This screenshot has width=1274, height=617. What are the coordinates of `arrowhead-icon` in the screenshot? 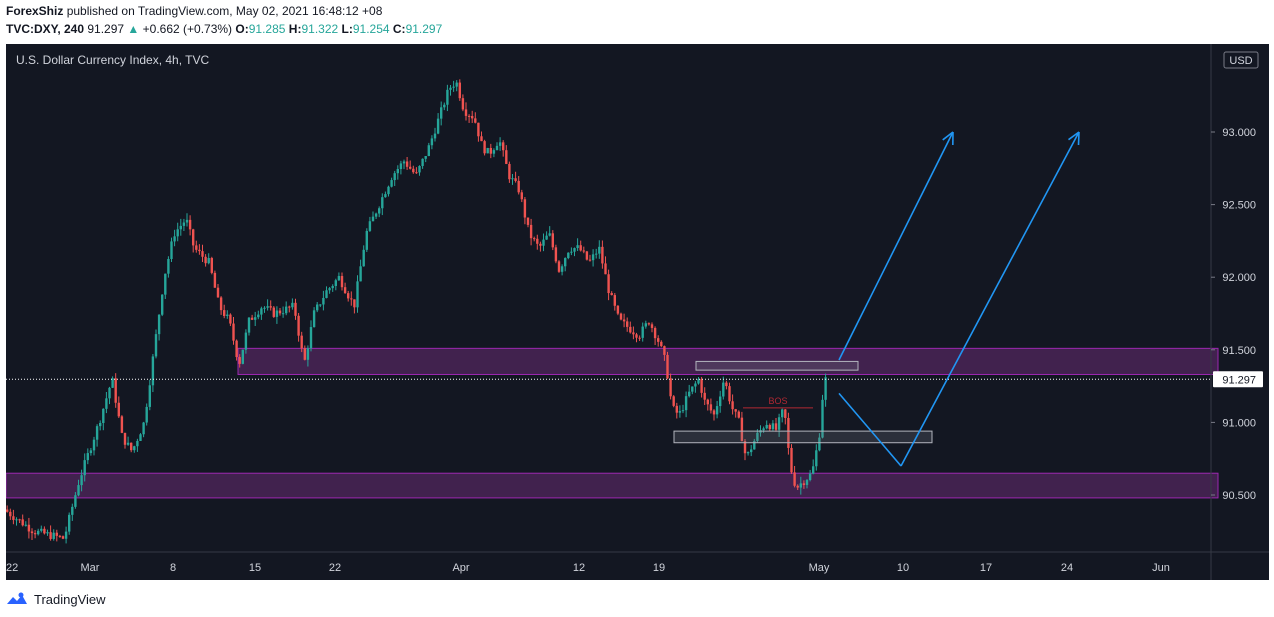 It's located at (948, 136).